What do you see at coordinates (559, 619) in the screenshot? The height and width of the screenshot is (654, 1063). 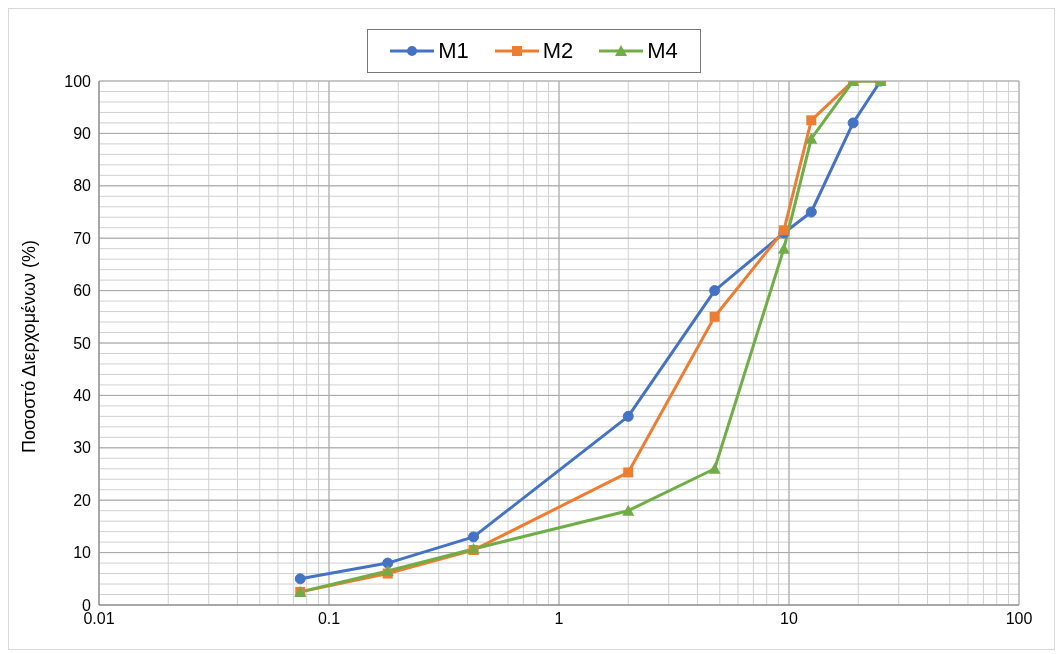 I see `x-tick-label: 1` at bounding box center [559, 619].